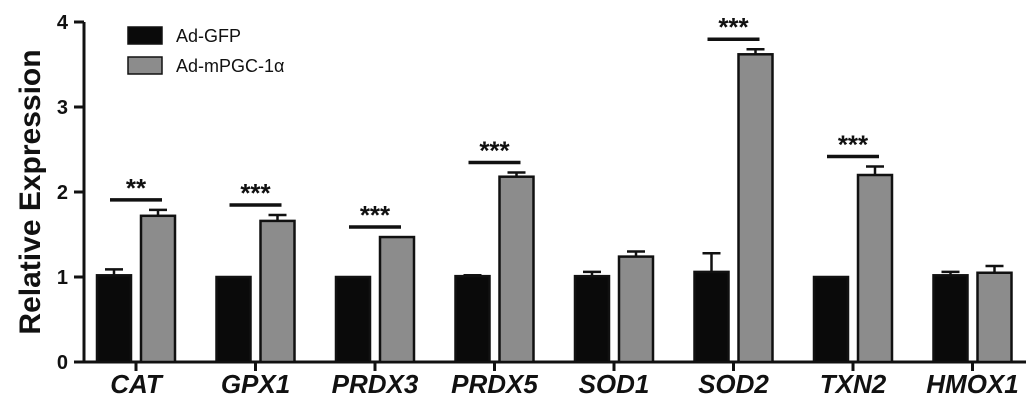 The width and height of the screenshot is (1033, 400). Describe the element at coordinates (62, 193) in the screenshot. I see `y-tick-label: 2` at that location.